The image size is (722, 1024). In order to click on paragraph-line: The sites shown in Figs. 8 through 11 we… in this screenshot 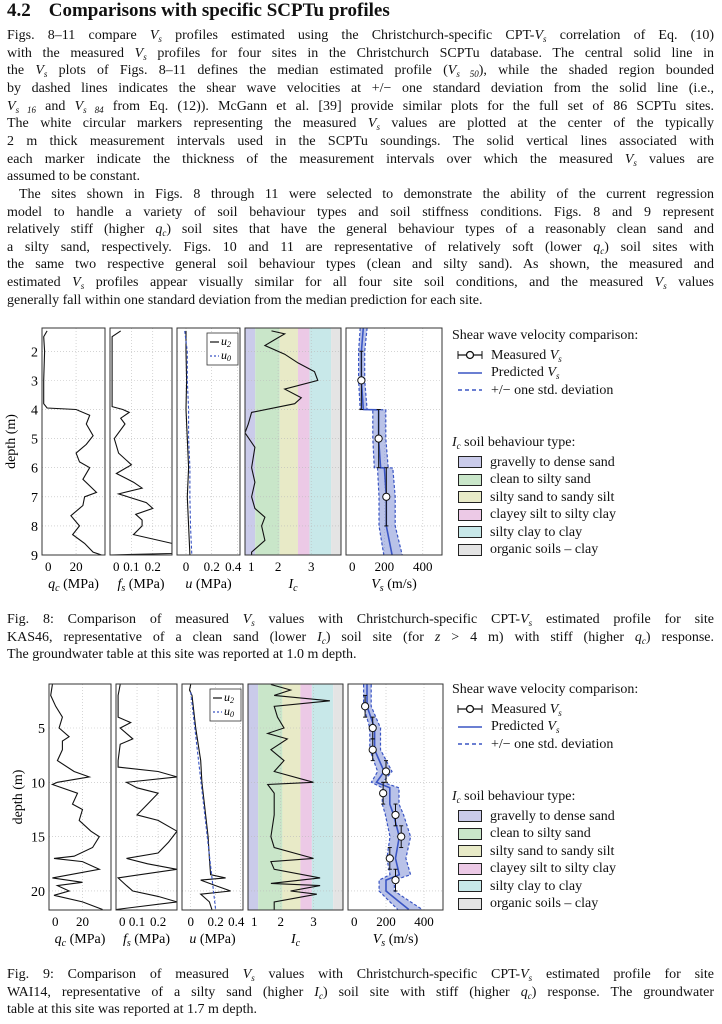, I will do `click(366, 194)`.